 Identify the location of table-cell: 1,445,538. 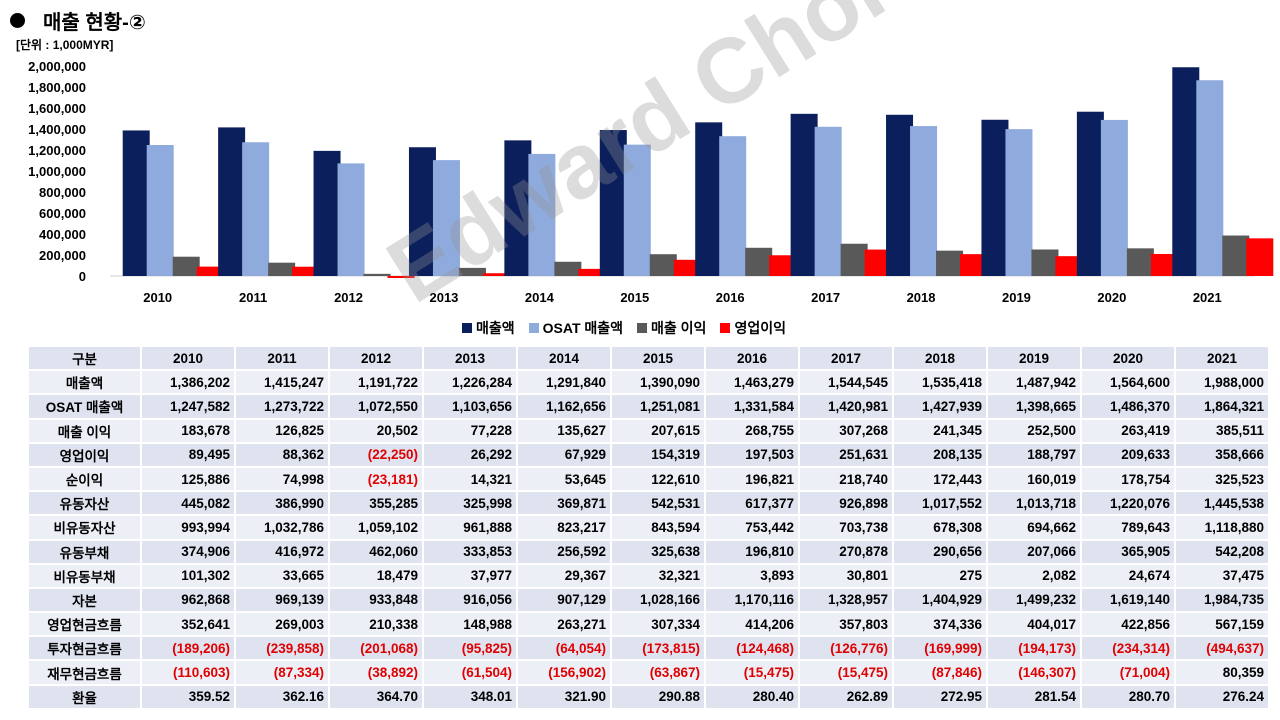
(1222, 504).